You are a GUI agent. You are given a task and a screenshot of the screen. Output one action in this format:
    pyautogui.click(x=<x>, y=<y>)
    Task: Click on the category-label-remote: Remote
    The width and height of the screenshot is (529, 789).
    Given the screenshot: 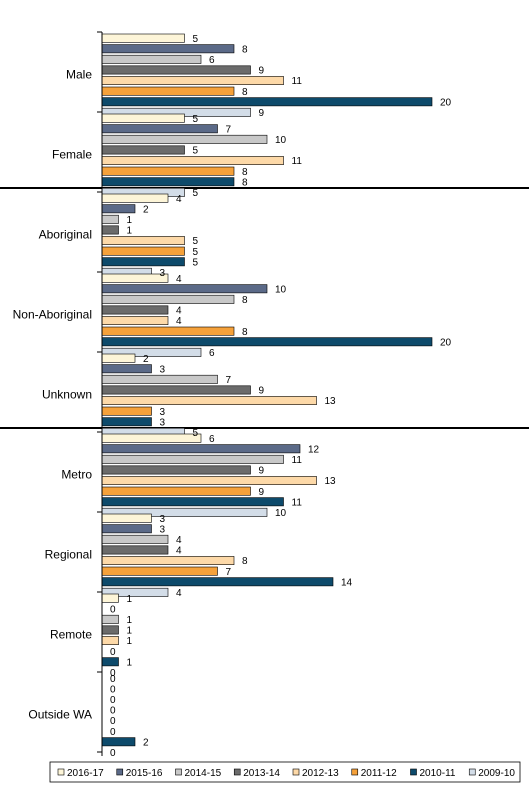 What is the action you would take?
    pyautogui.click(x=71, y=634)
    